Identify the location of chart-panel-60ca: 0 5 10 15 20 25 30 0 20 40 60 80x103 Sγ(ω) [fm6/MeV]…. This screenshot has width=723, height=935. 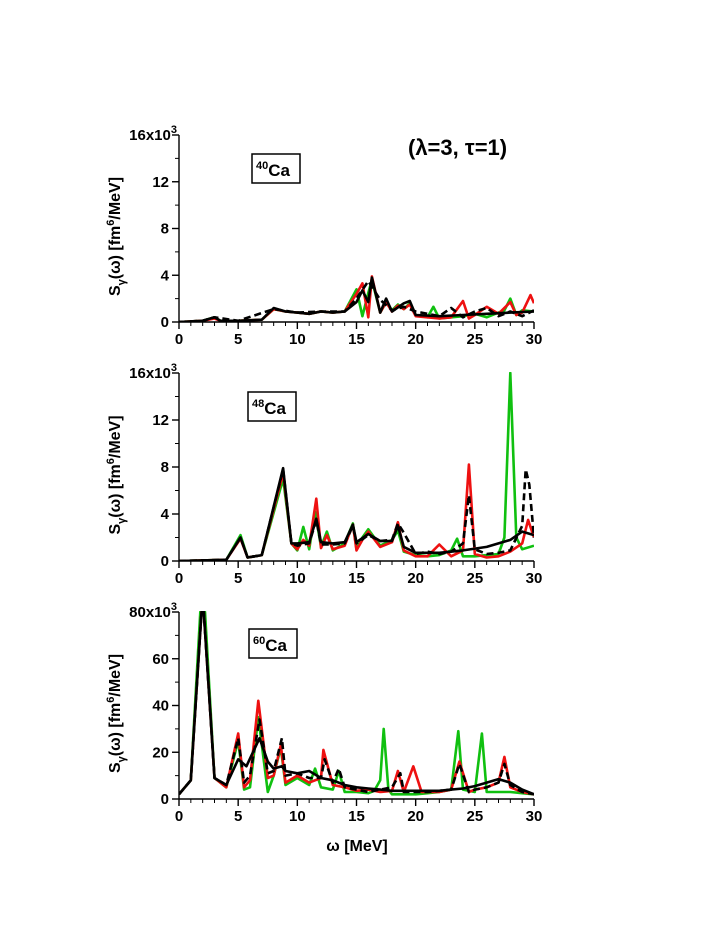
(323, 713).